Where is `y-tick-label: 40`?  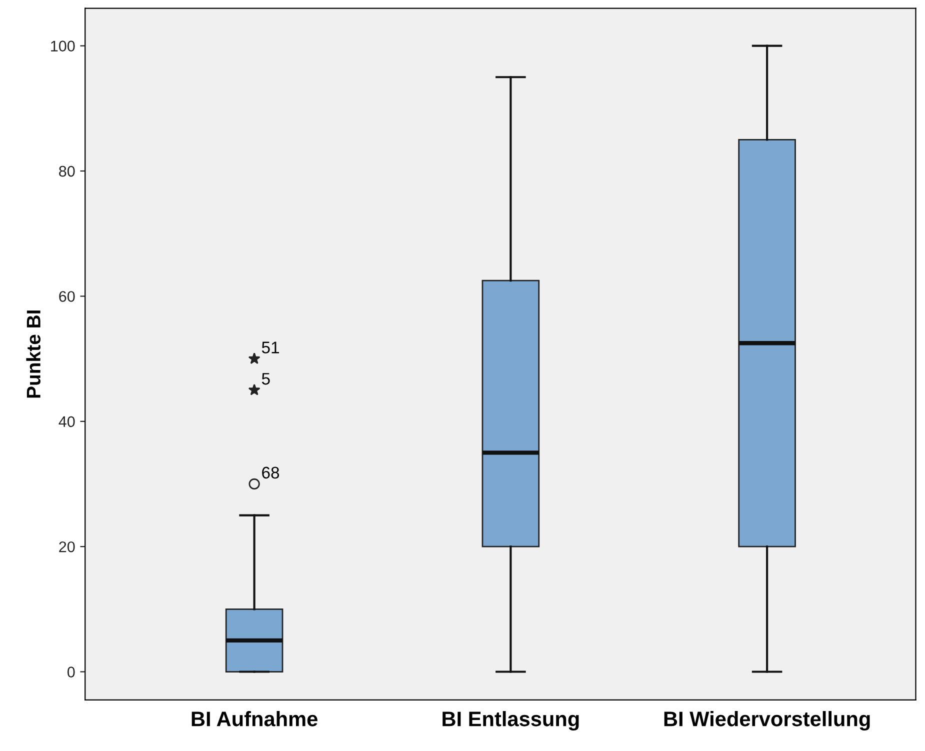
y-tick-label: 40 is located at coordinates (66, 422).